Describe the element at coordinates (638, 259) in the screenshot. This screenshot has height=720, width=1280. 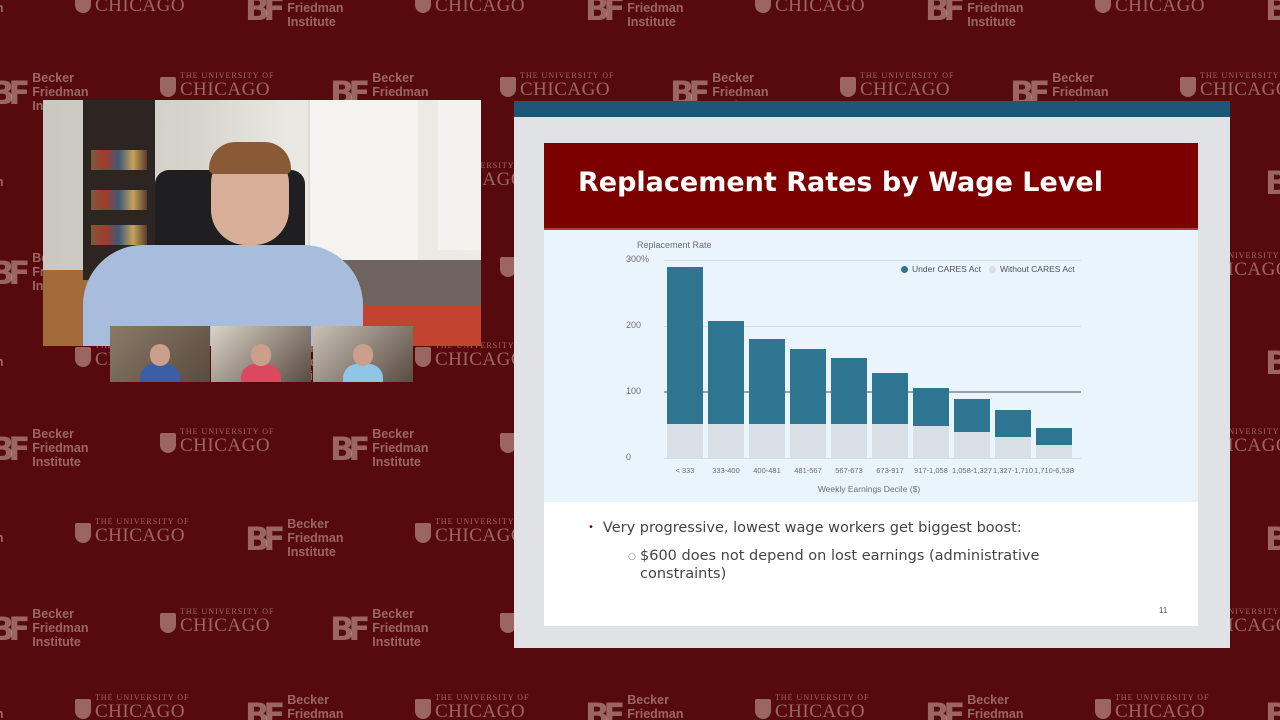
I see `y-tick-label: 300%` at that location.